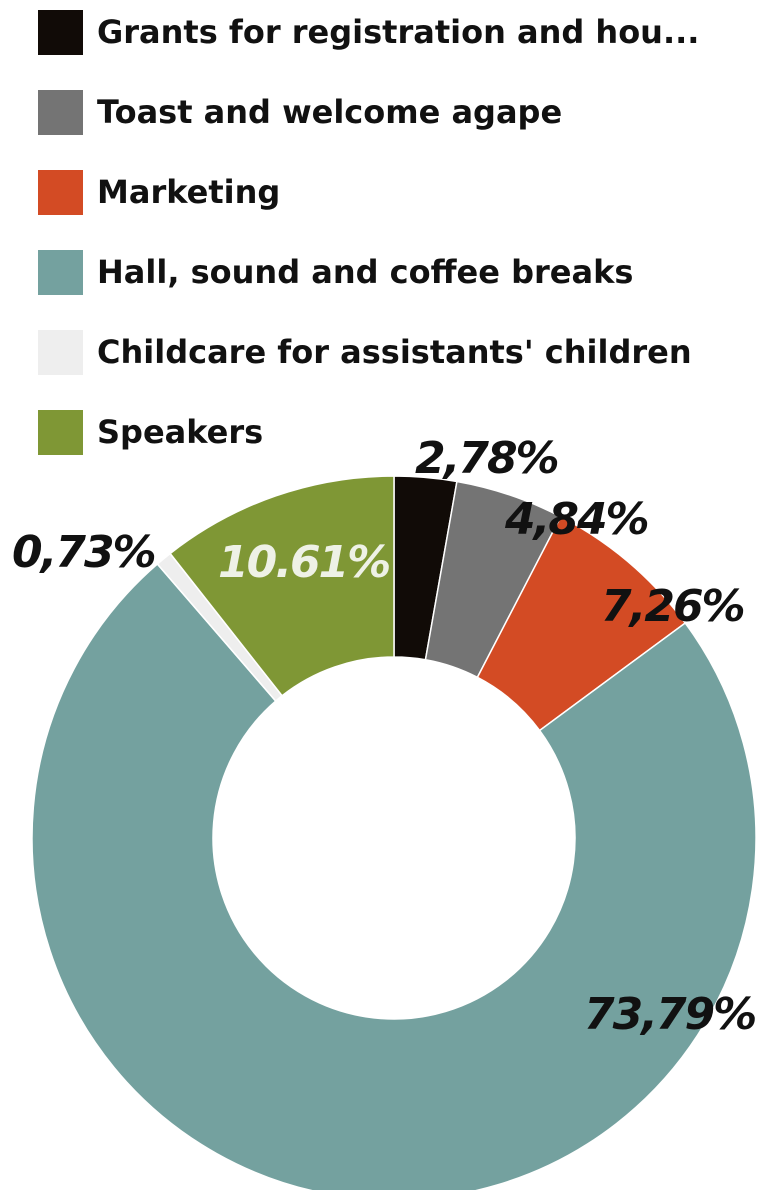 Image resolution: width=771 pixels, height=1190 pixels. What do you see at coordinates (404, 433) in the screenshot?
I see `legend-item-speakers: Speakers` at bounding box center [404, 433].